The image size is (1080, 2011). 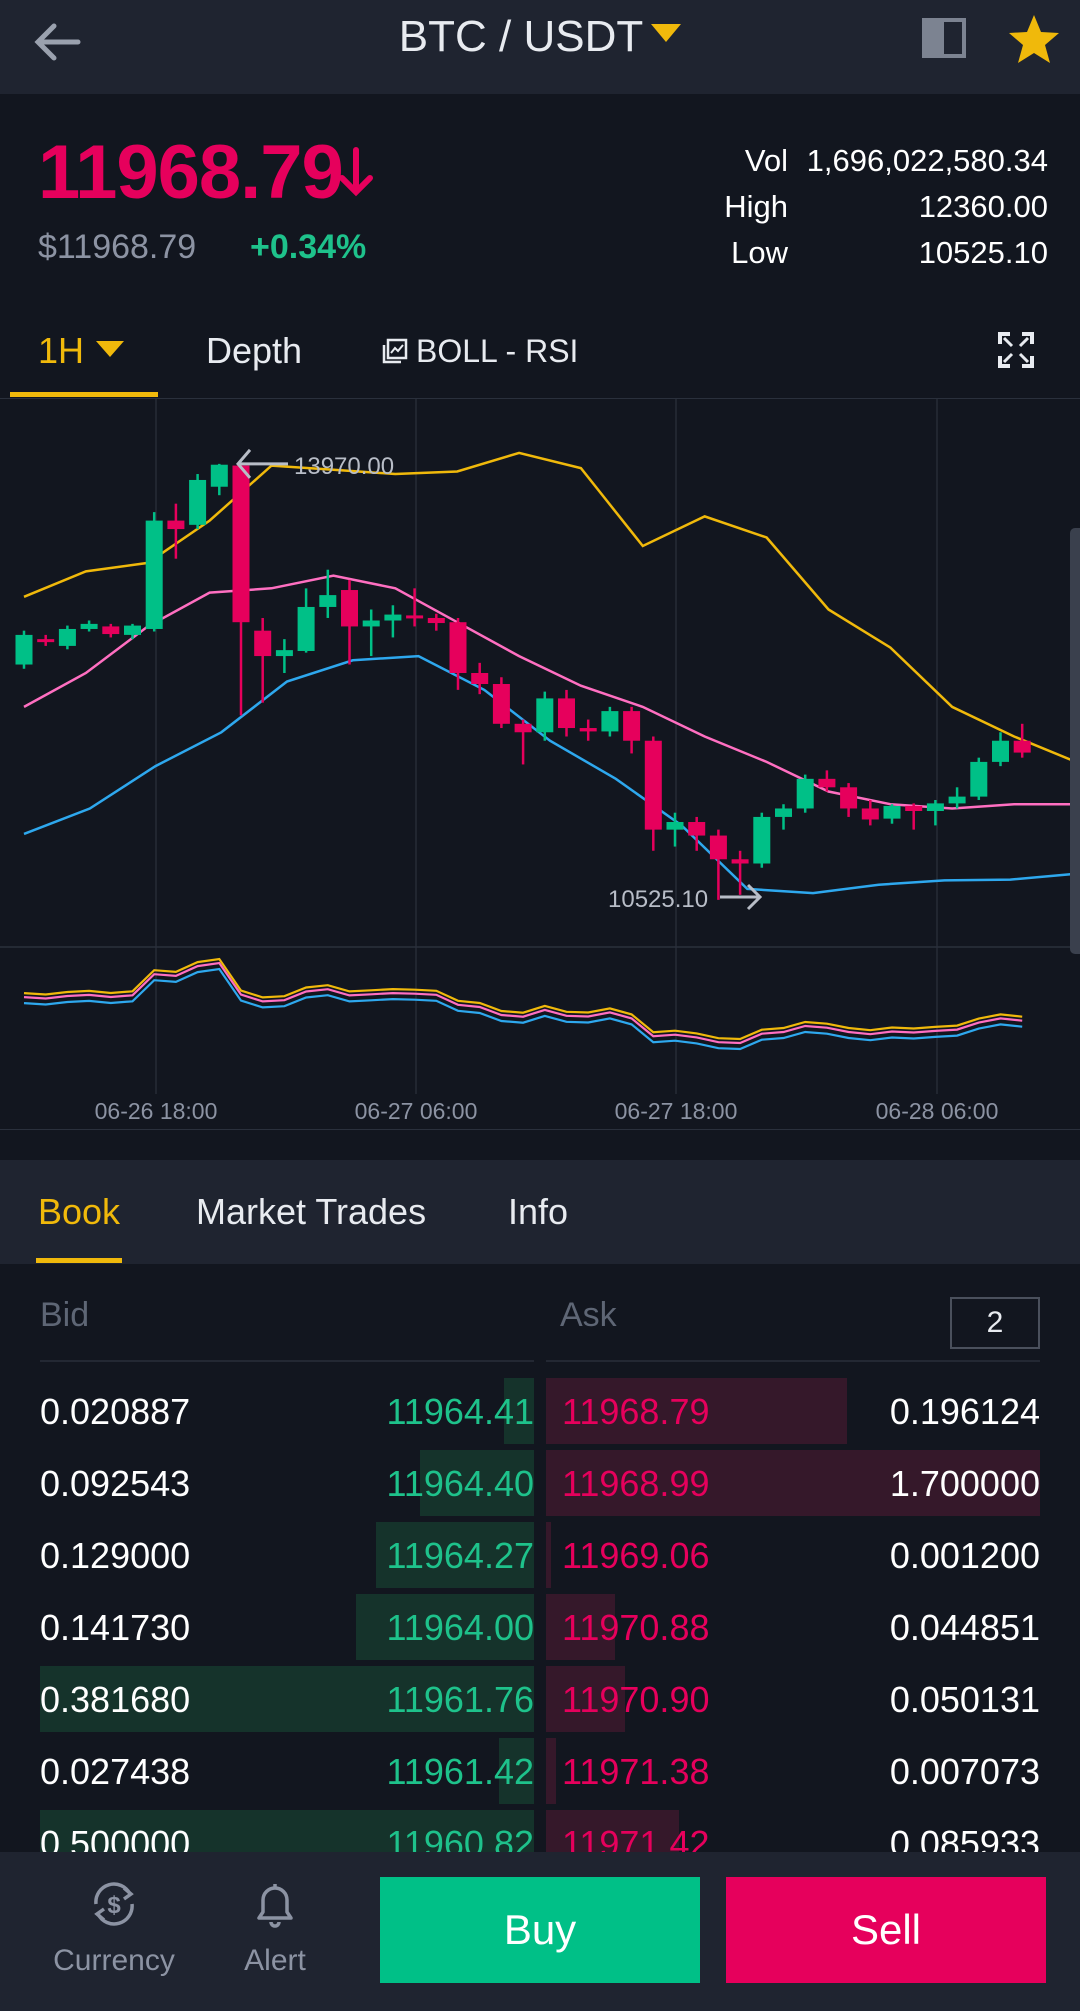 I want to click on alert-button: Alert, so click(x=275, y=1931).